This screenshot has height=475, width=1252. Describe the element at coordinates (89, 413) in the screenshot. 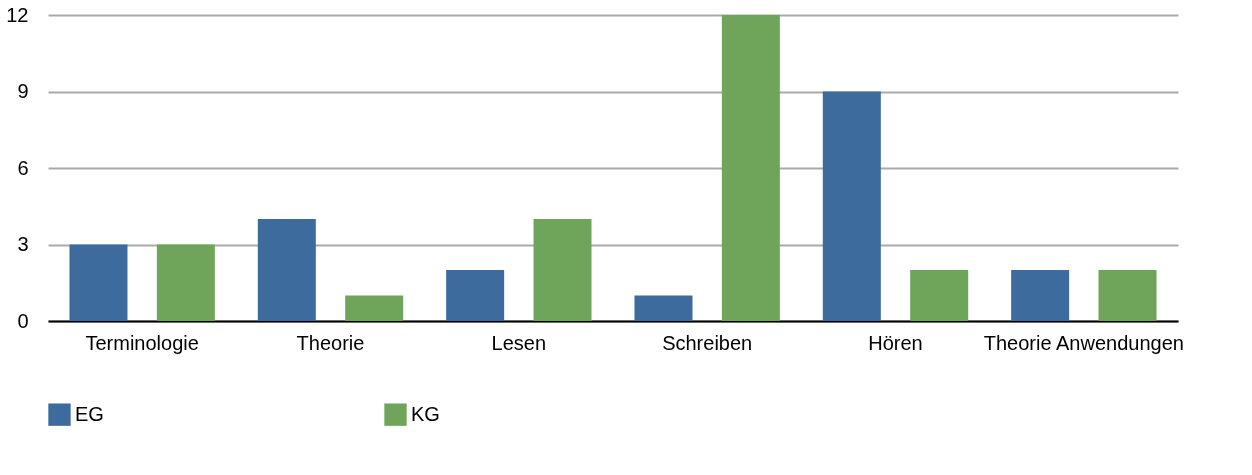

I see `legend-label: EG` at that location.